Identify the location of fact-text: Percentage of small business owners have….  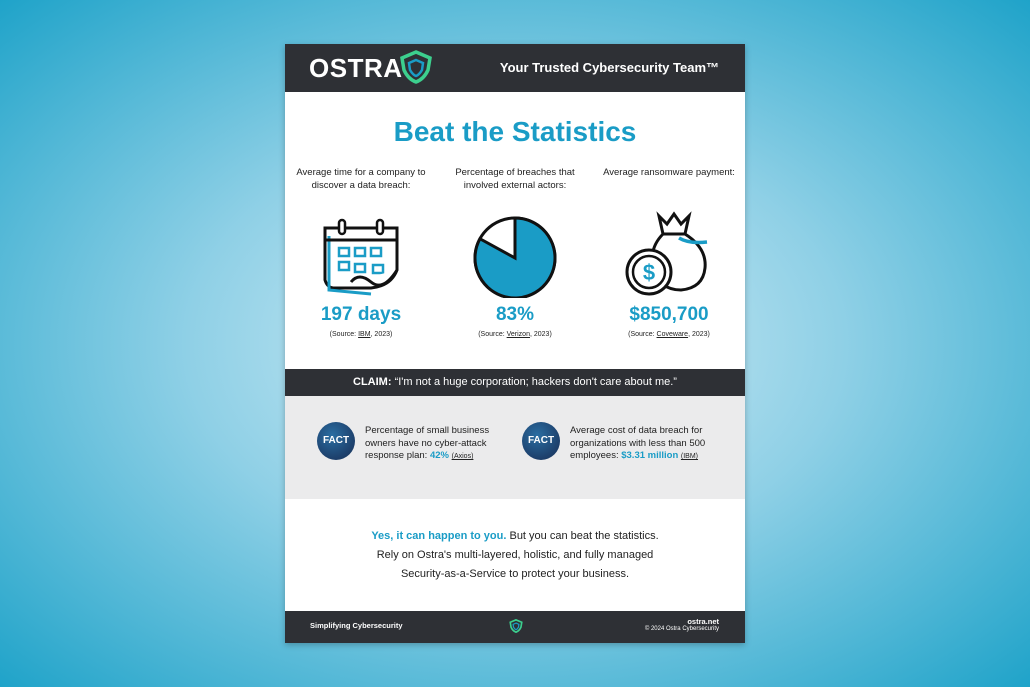
(427, 443).